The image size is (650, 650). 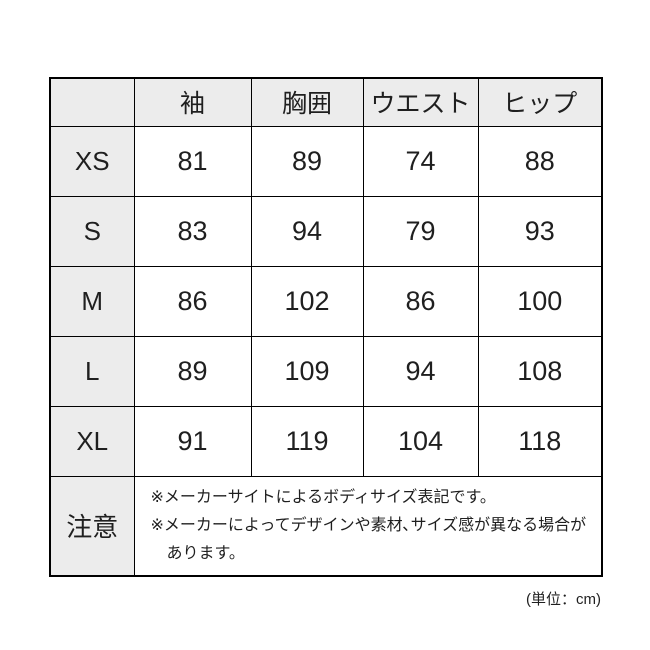 What do you see at coordinates (192, 301) in the screenshot?
I see `value-m-sleeve: 86` at bounding box center [192, 301].